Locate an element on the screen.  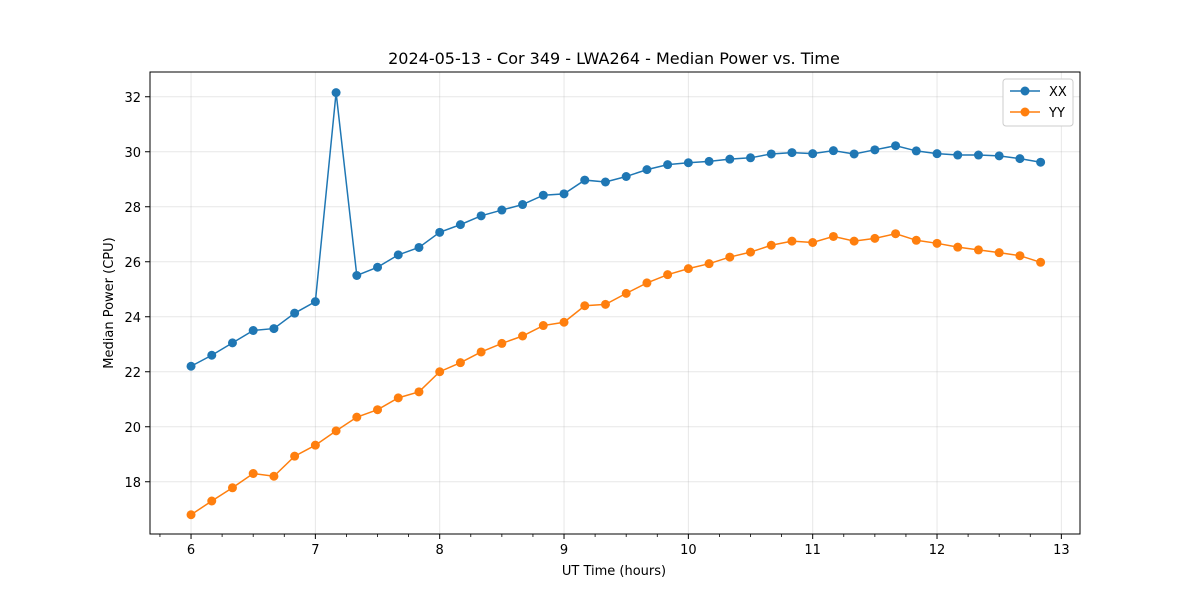
y-tick-label: 18 is located at coordinates (132, 483).